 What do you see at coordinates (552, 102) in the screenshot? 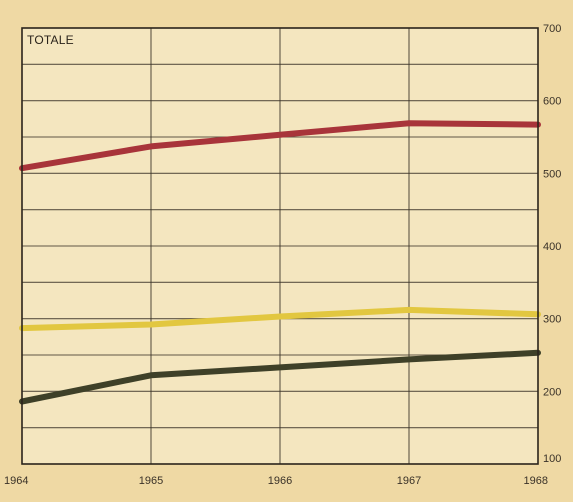
I see `y-tick-label: 600` at bounding box center [552, 102].